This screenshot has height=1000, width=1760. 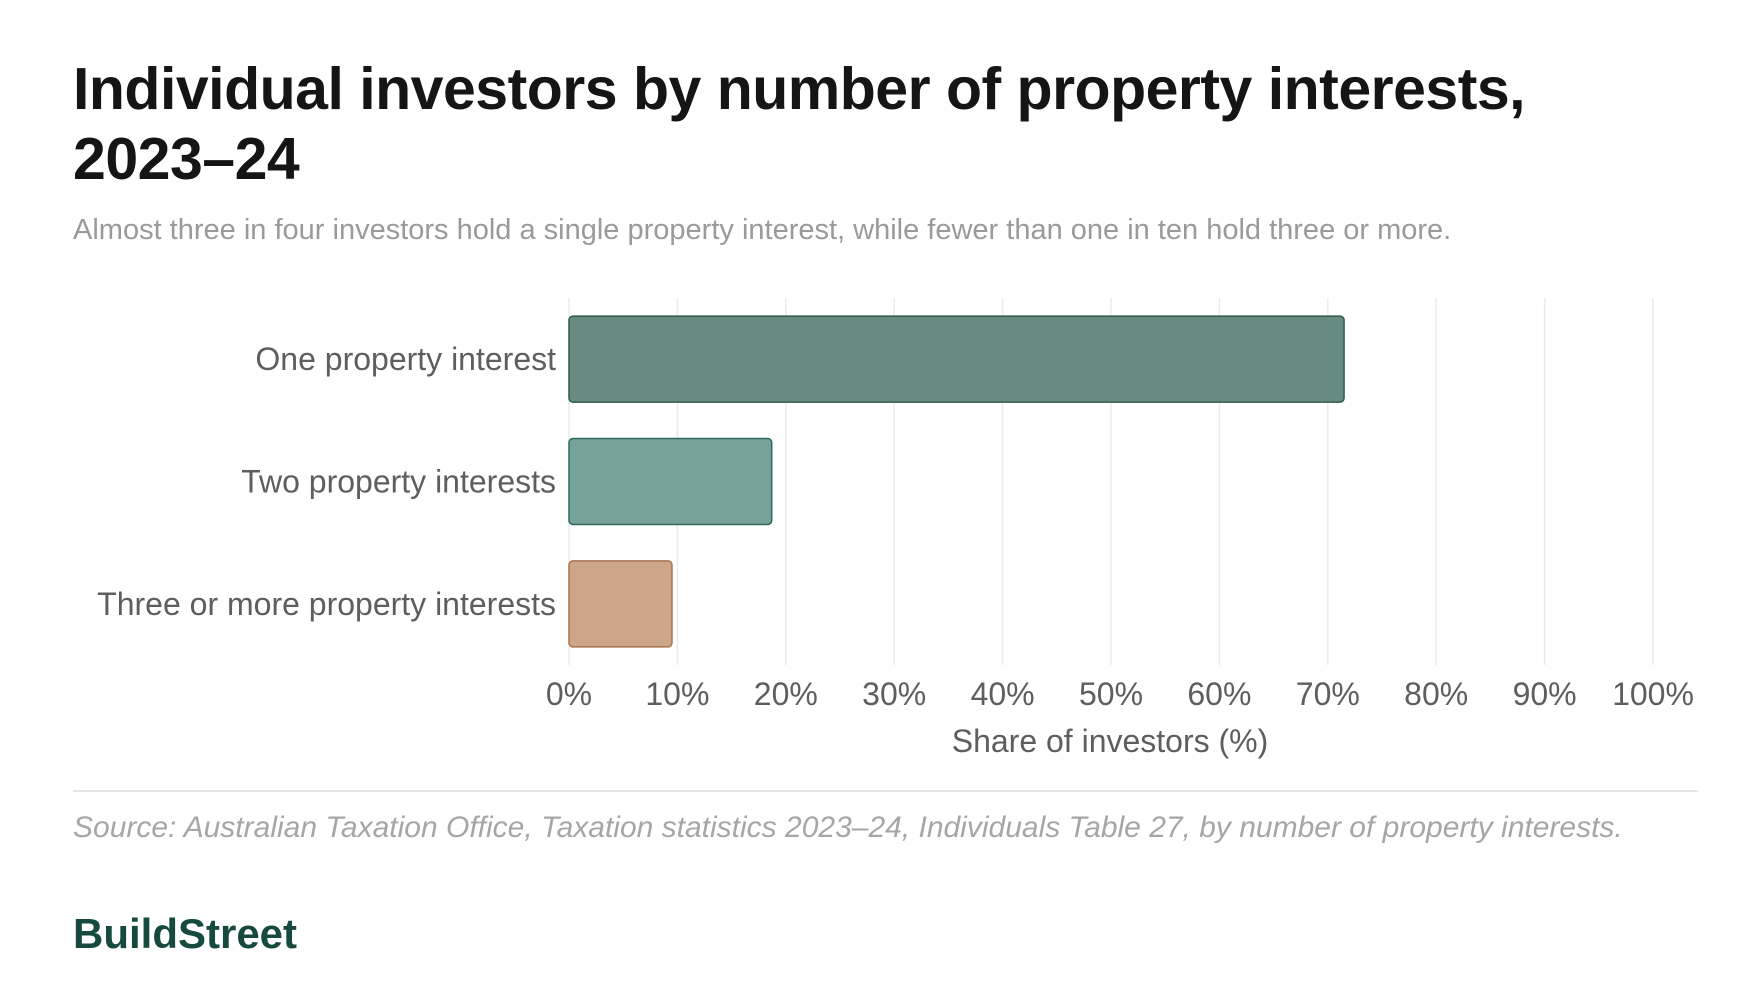 I want to click on x-axis-title: Share of investors (%), so click(x=1110, y=741).